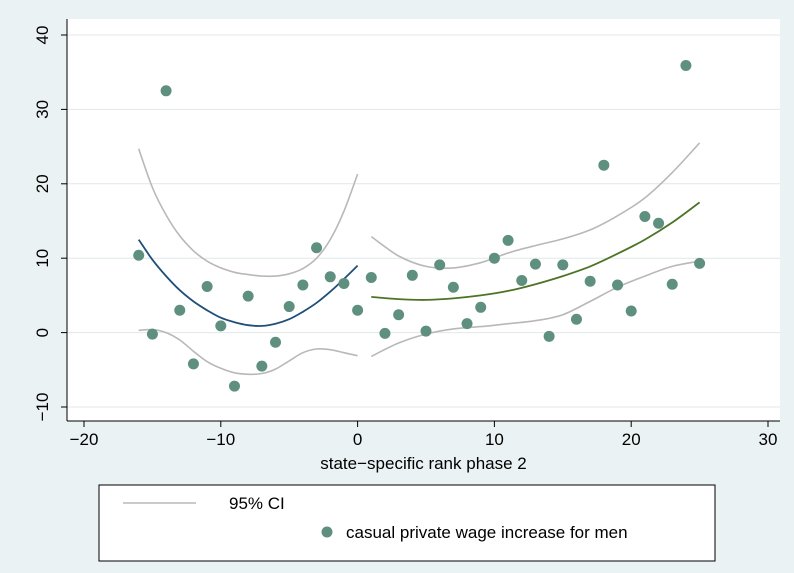 This screenshot has width=794, height=573. What do you see at coordinates (42, 183) in the screenshot?
I see `y-tick-label: 20` at bounding box center [42, 183].